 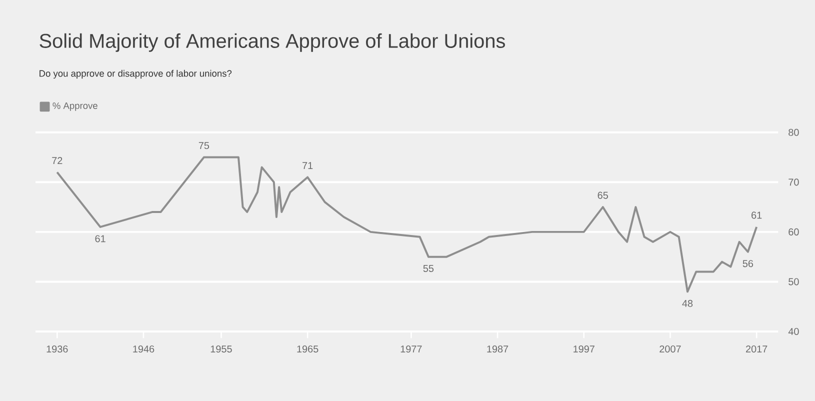 What do you see at coordinates (748, 264) in the screenshot?
I see `data-label: 56` at bounding box center [748, 264].